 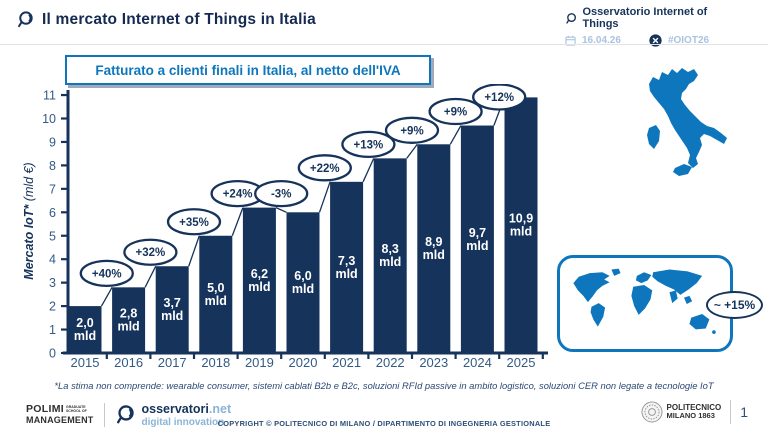 I want to click on bar-2017, so click(x=172, y=309).